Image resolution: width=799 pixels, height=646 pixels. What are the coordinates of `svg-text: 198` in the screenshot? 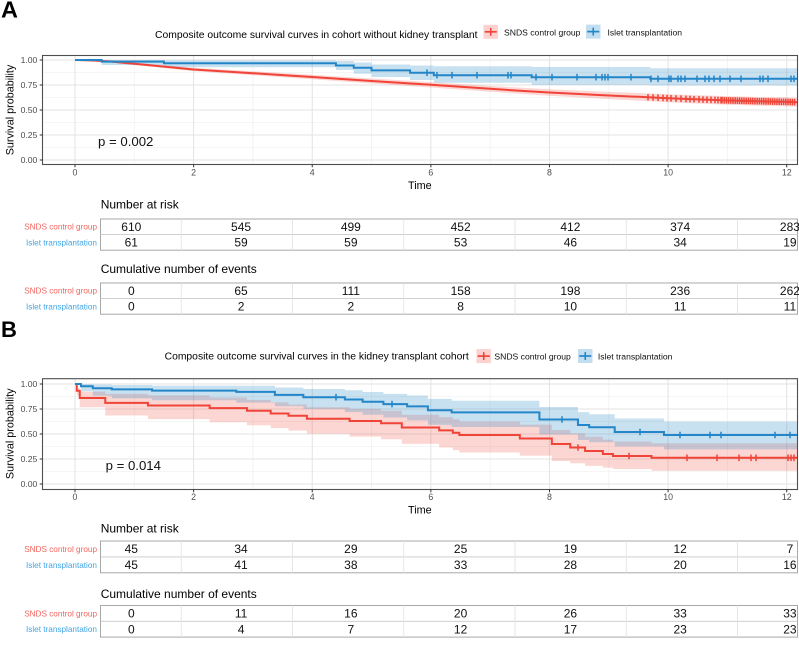 It's located at (570, 291).